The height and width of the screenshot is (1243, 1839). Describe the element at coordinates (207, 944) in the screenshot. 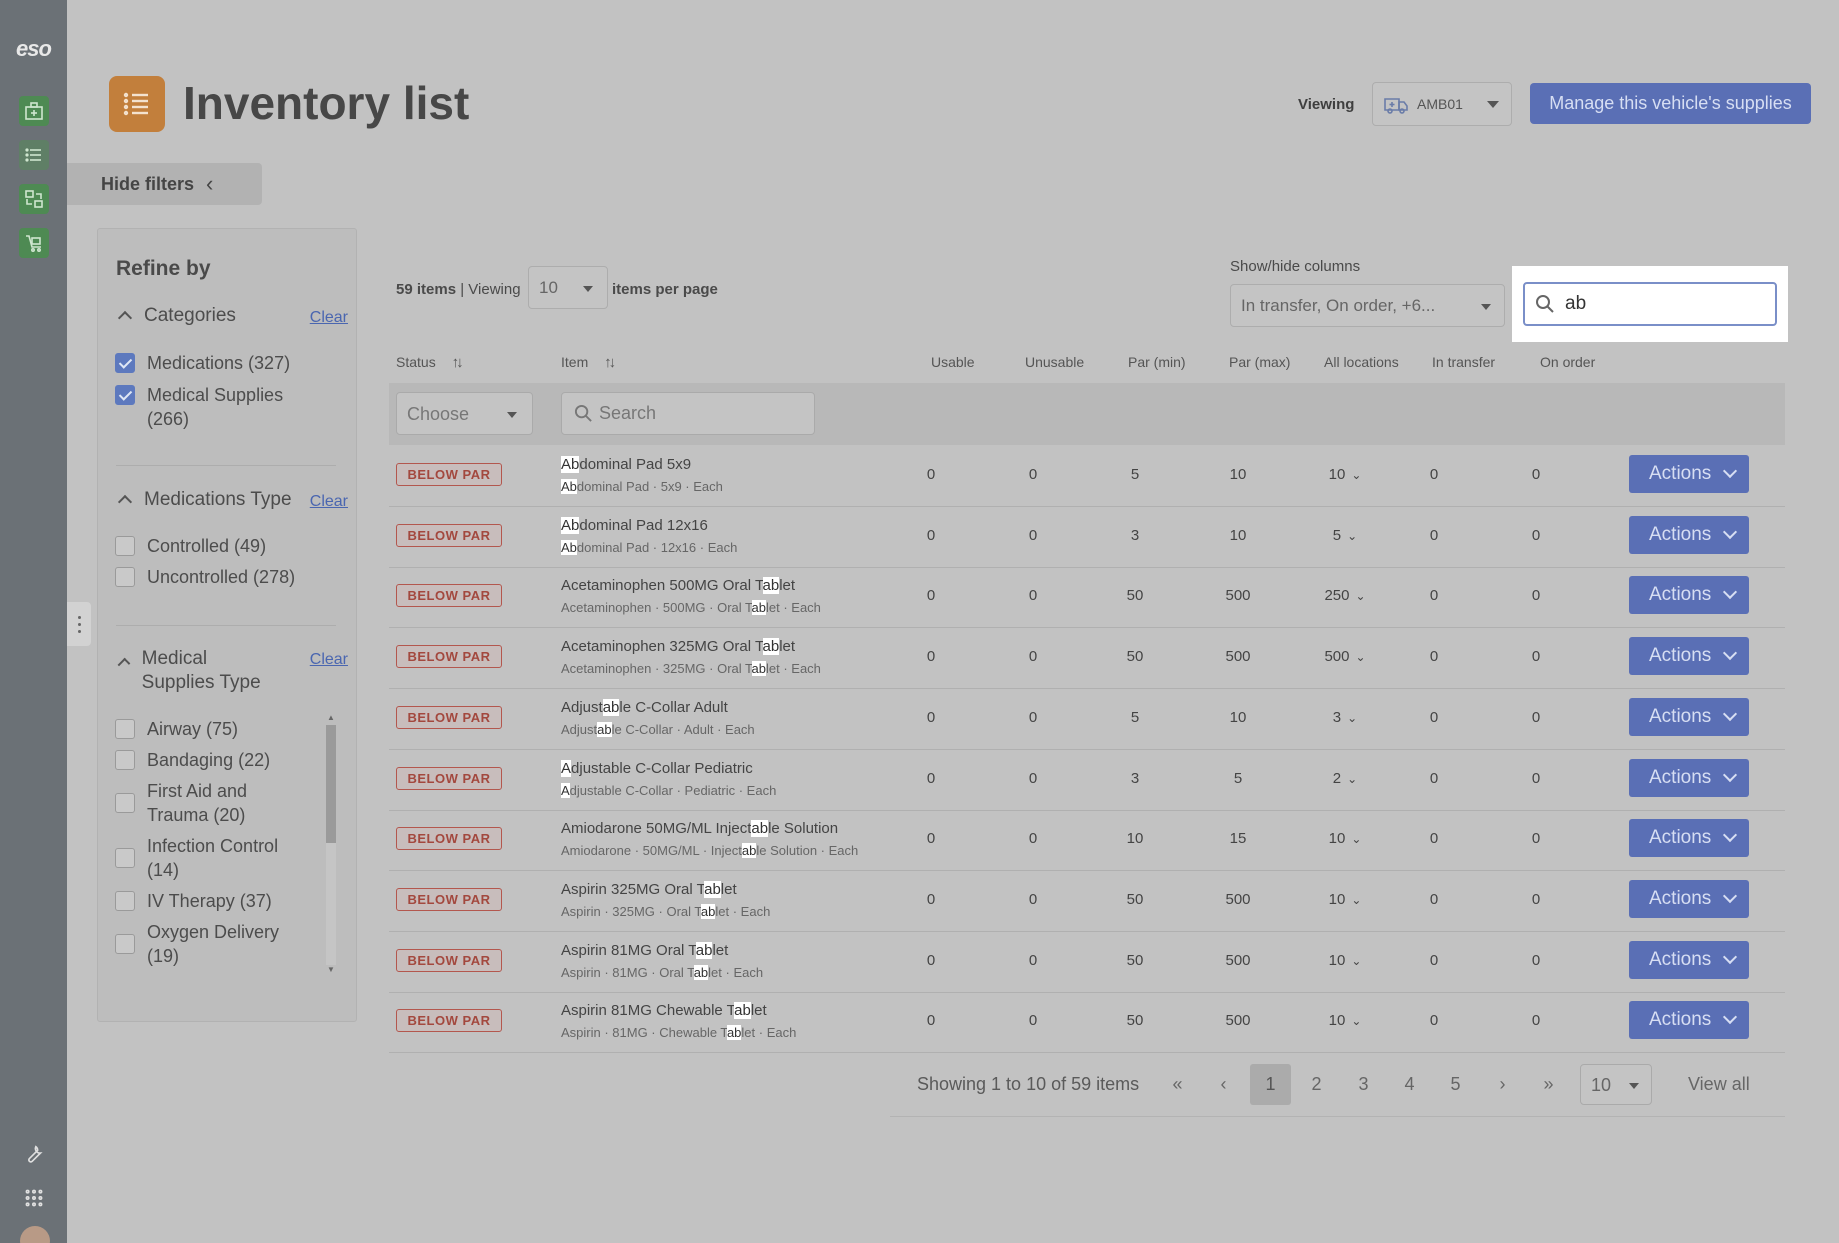

I see `filter-oxygen-delivery: Oxygen Delivery (19)` at that location.